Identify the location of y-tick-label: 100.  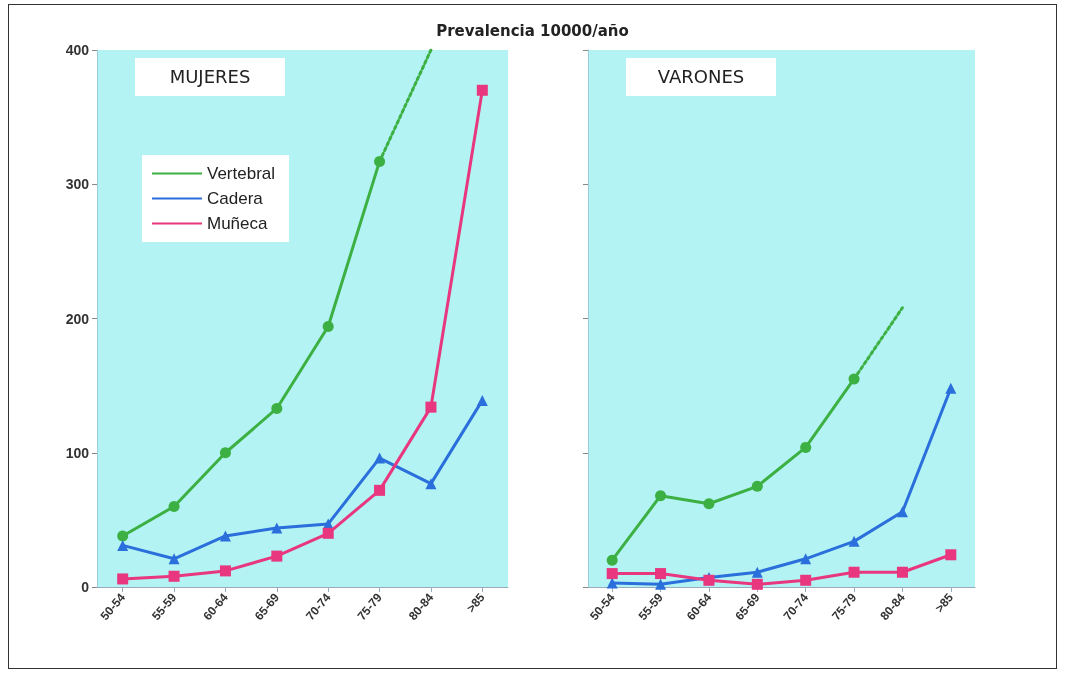
(77, 452).